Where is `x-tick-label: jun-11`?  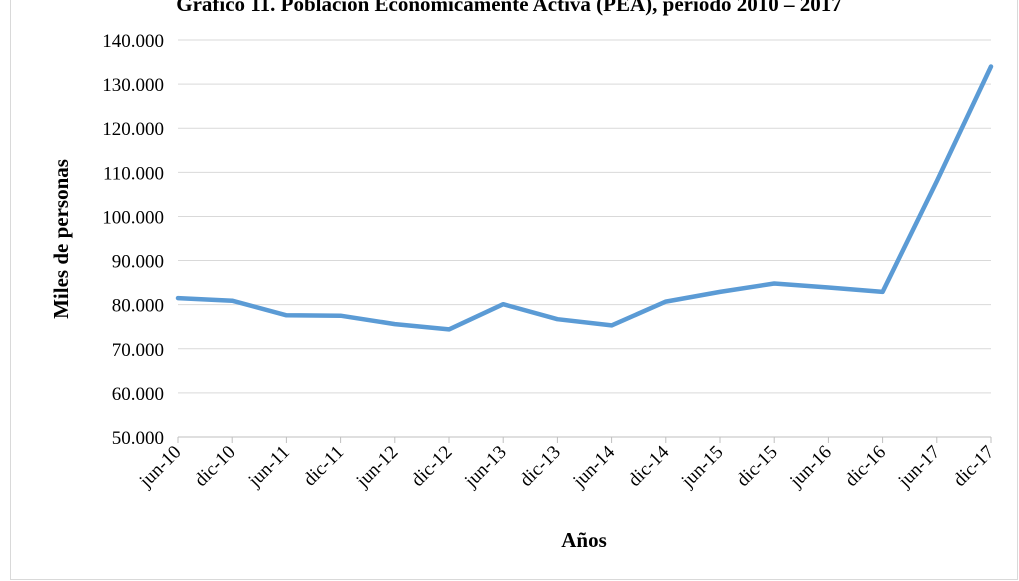
x-tick-label: jun-11 is located at coordinates (269, 467).